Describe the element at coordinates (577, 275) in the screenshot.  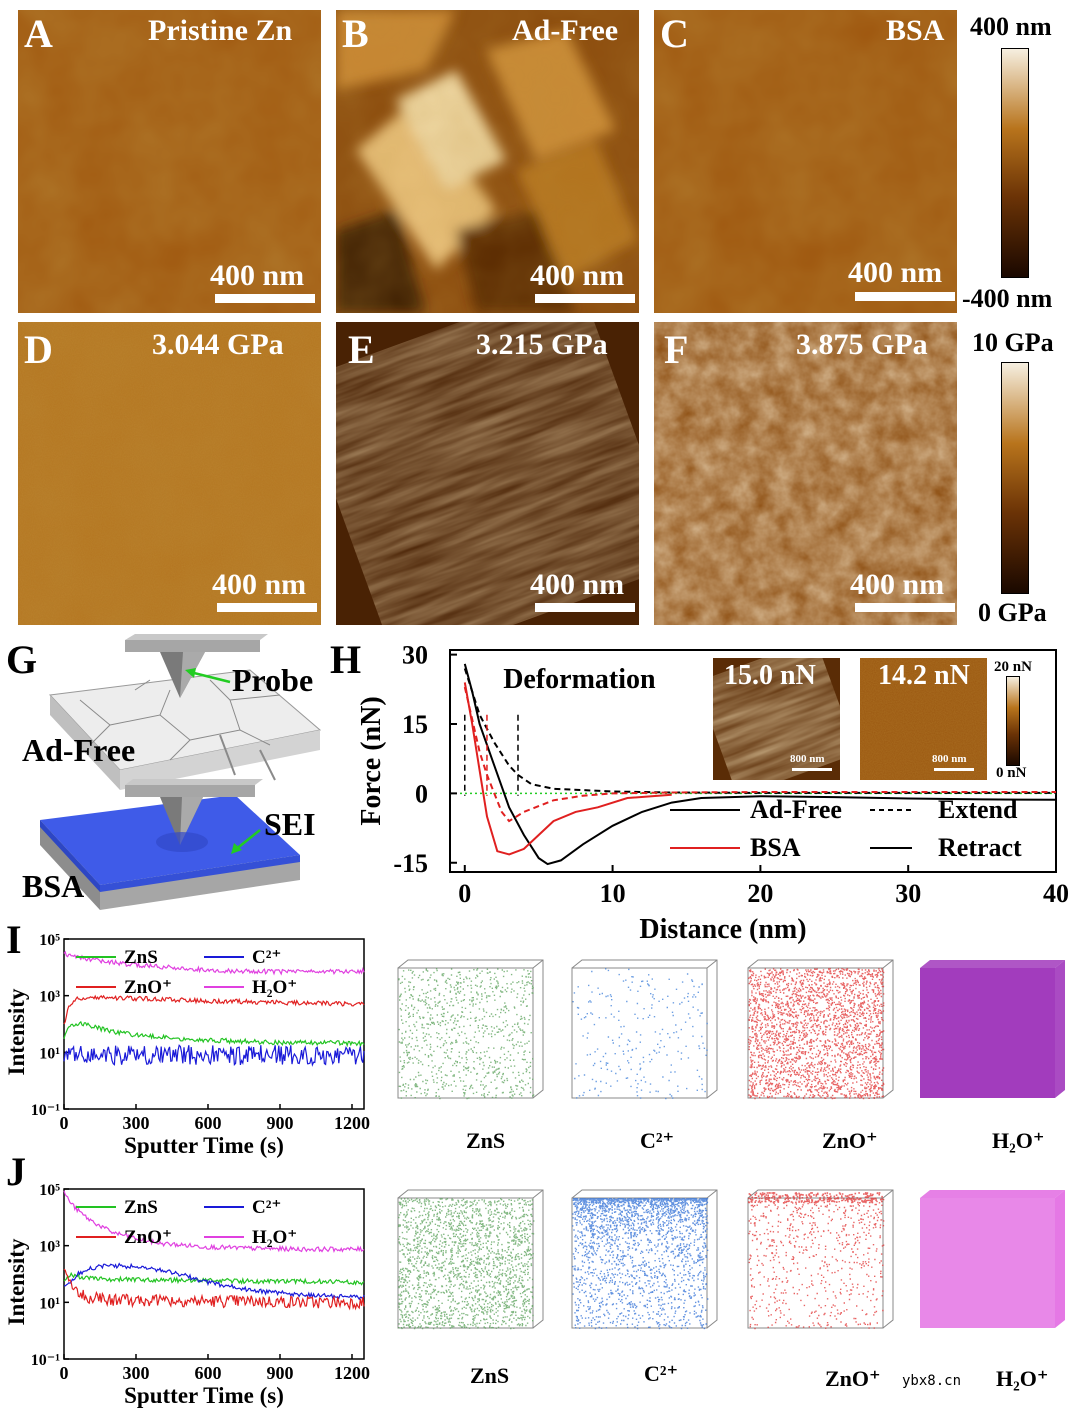
I see `scale-label-b: 400 nm` at that location.